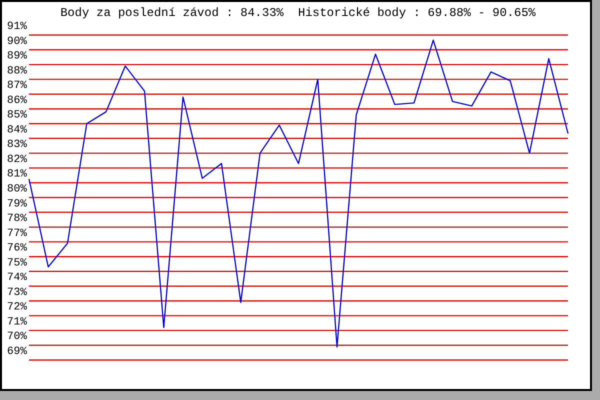 The image size is (600, 400). I want to click on y-tick-label: 69%, so click(17, 352).